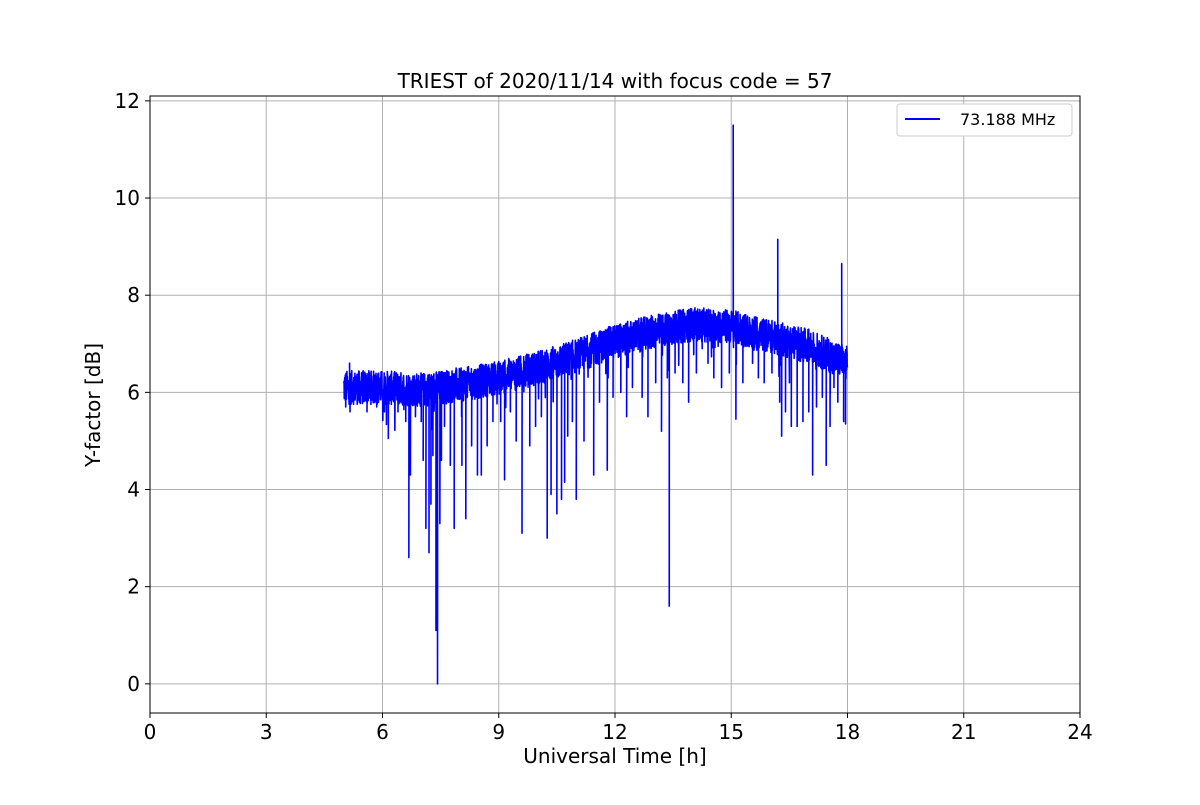  I want to click on legend-box, so click(984, 120).